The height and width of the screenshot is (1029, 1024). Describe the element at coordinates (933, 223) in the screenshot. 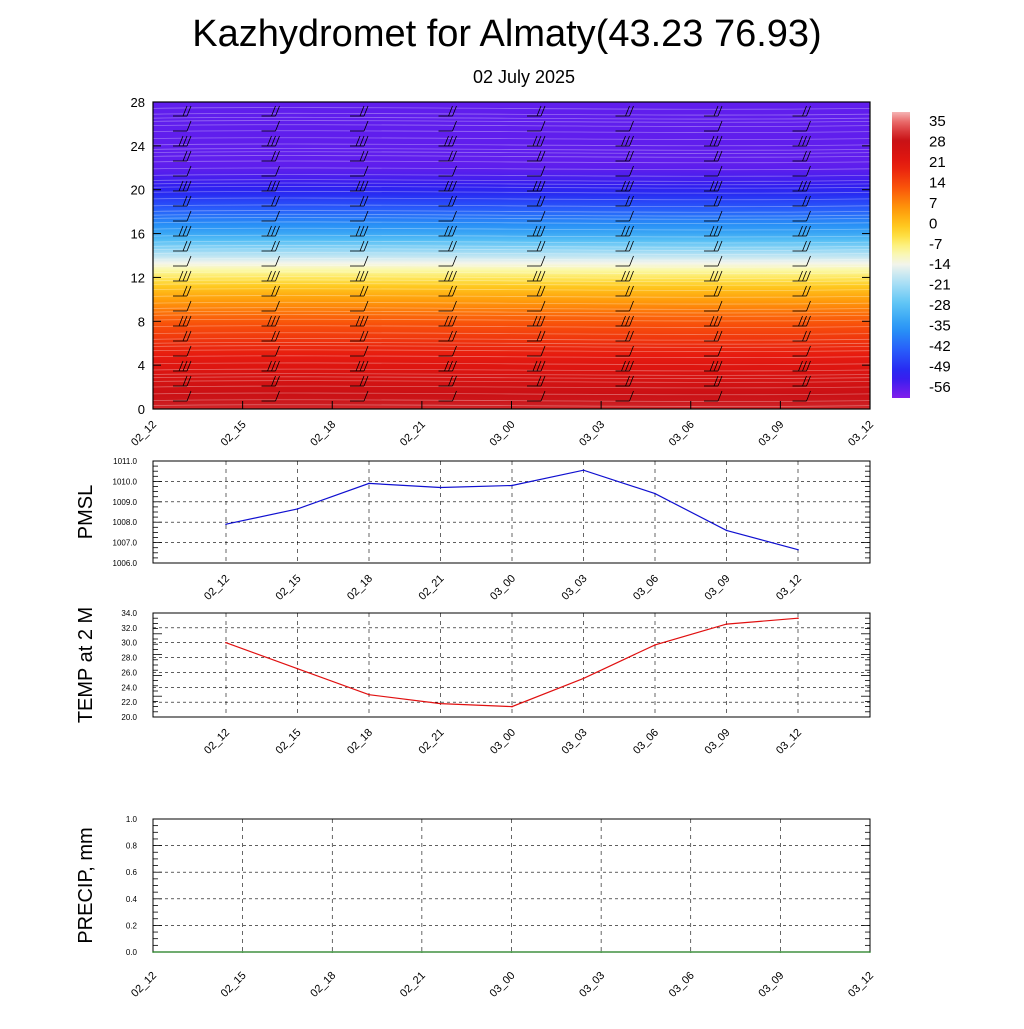

I see `colorbar-label: 0` at that location.